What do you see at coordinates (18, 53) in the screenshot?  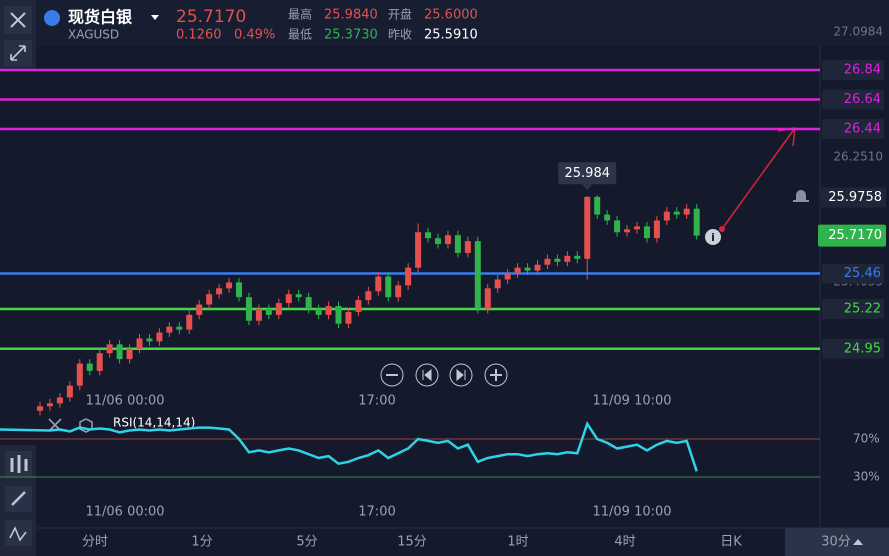 I see `collapse-button` at bounding box center [18, 53].